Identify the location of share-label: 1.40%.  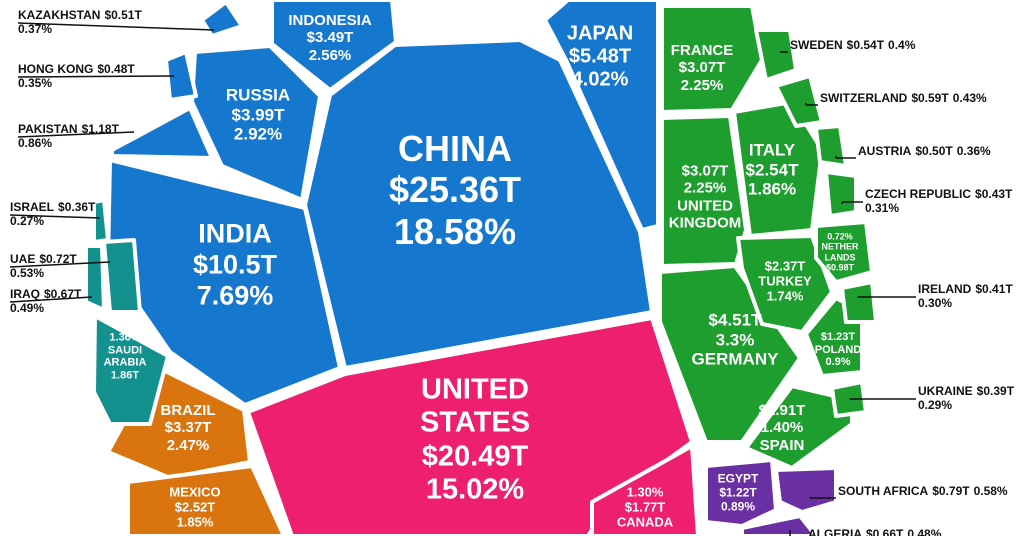
(782, 428).